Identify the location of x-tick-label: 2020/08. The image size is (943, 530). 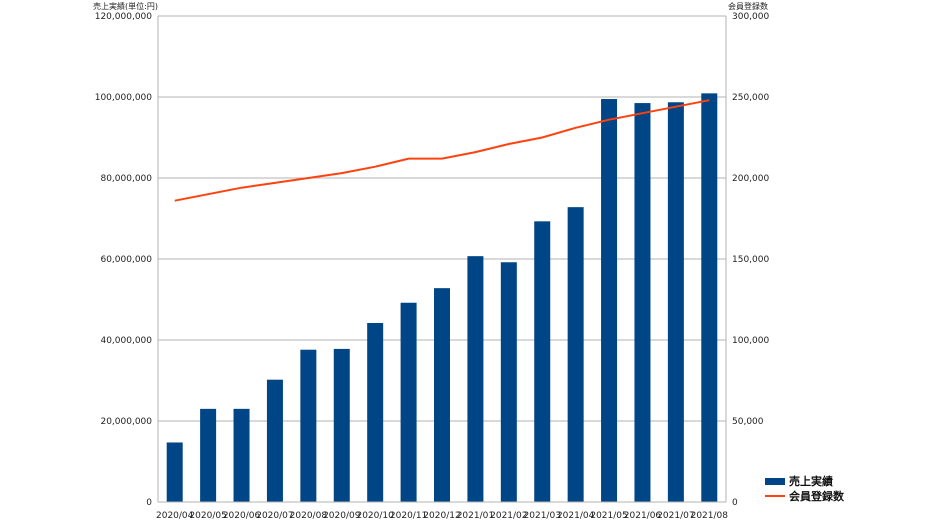
(309, 516).